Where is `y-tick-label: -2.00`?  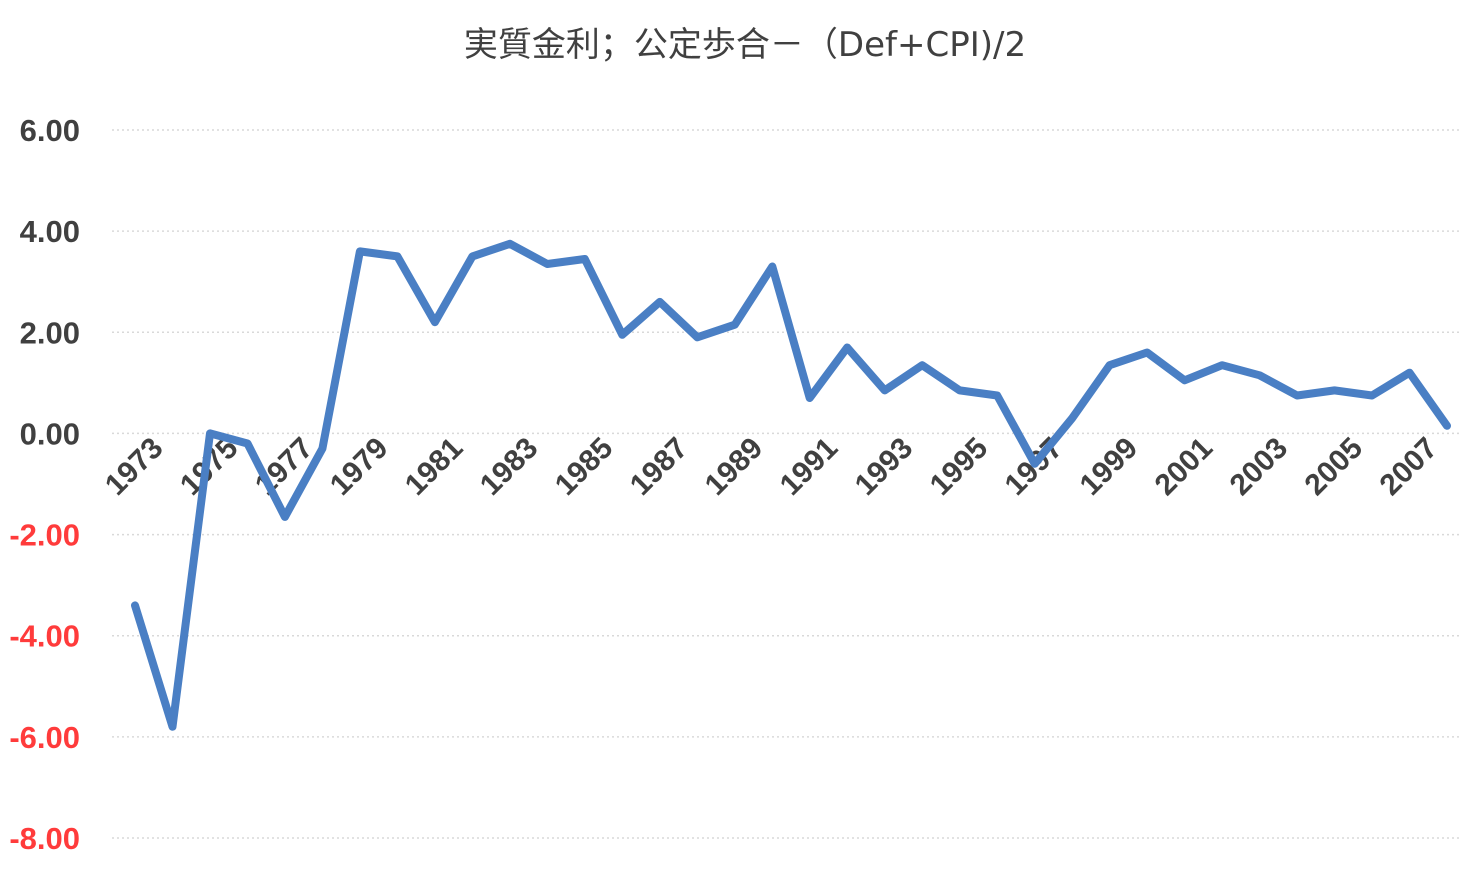
y-tick-label: -2.00 is located at coordinates (44, 535).